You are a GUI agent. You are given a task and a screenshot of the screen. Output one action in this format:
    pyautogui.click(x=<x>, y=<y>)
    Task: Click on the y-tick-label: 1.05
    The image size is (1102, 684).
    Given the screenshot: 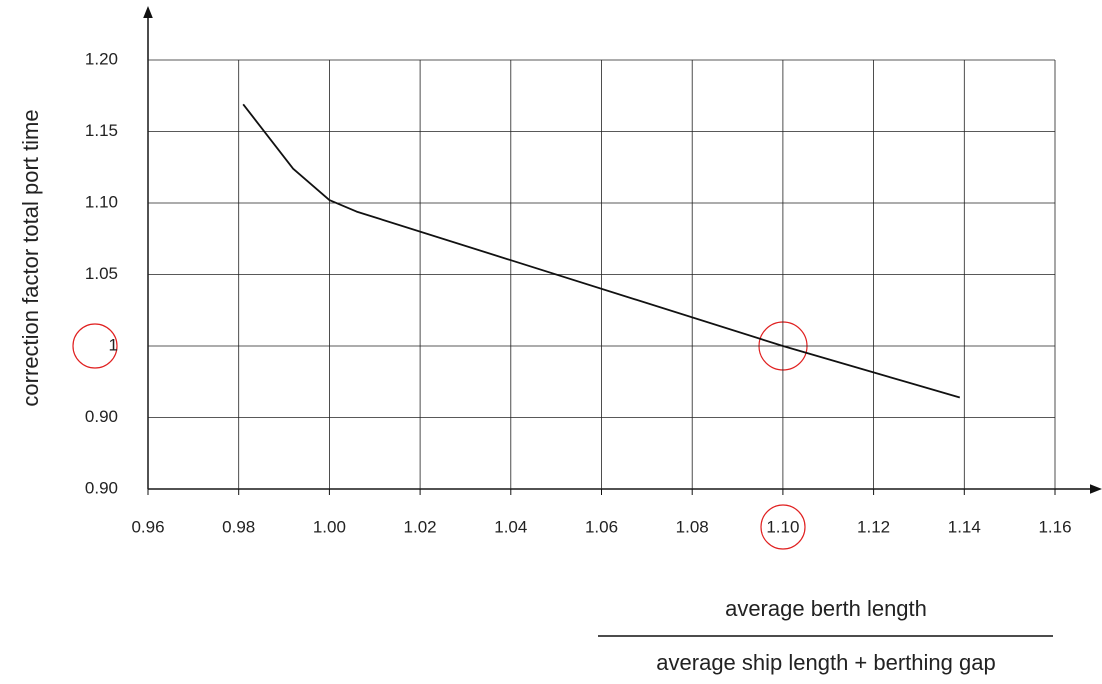 What is the action you would take?
    pyautogui.click(x=101, y=273)
    